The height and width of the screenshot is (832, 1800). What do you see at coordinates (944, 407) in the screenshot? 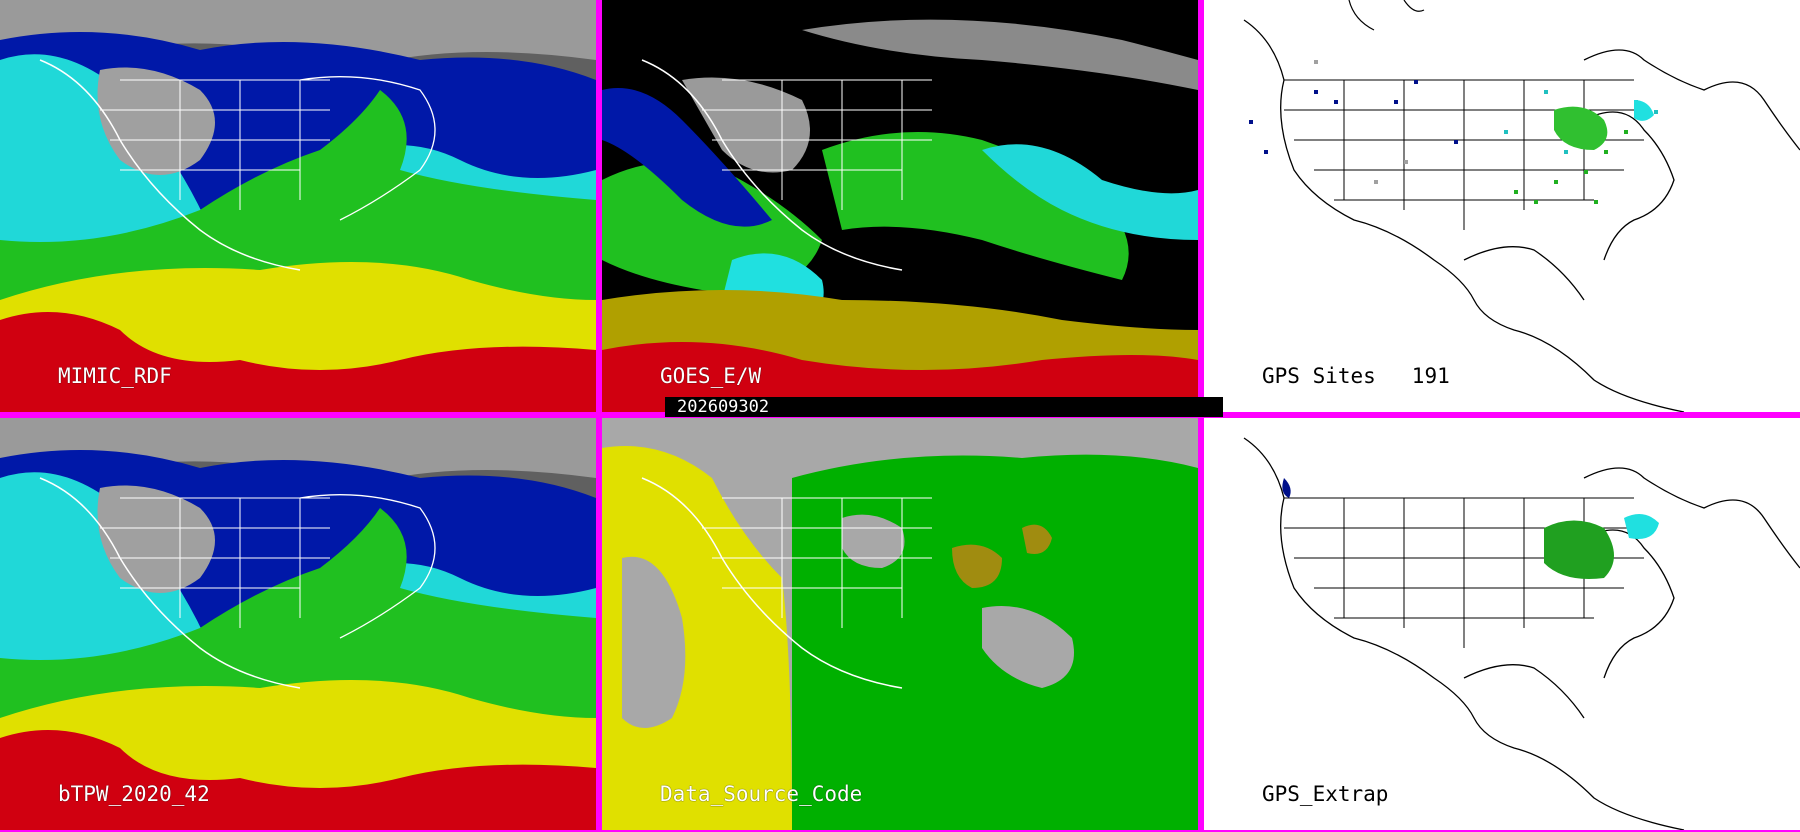
I see `timestamp-bar: 202609302` at bounding box center [944, 407].